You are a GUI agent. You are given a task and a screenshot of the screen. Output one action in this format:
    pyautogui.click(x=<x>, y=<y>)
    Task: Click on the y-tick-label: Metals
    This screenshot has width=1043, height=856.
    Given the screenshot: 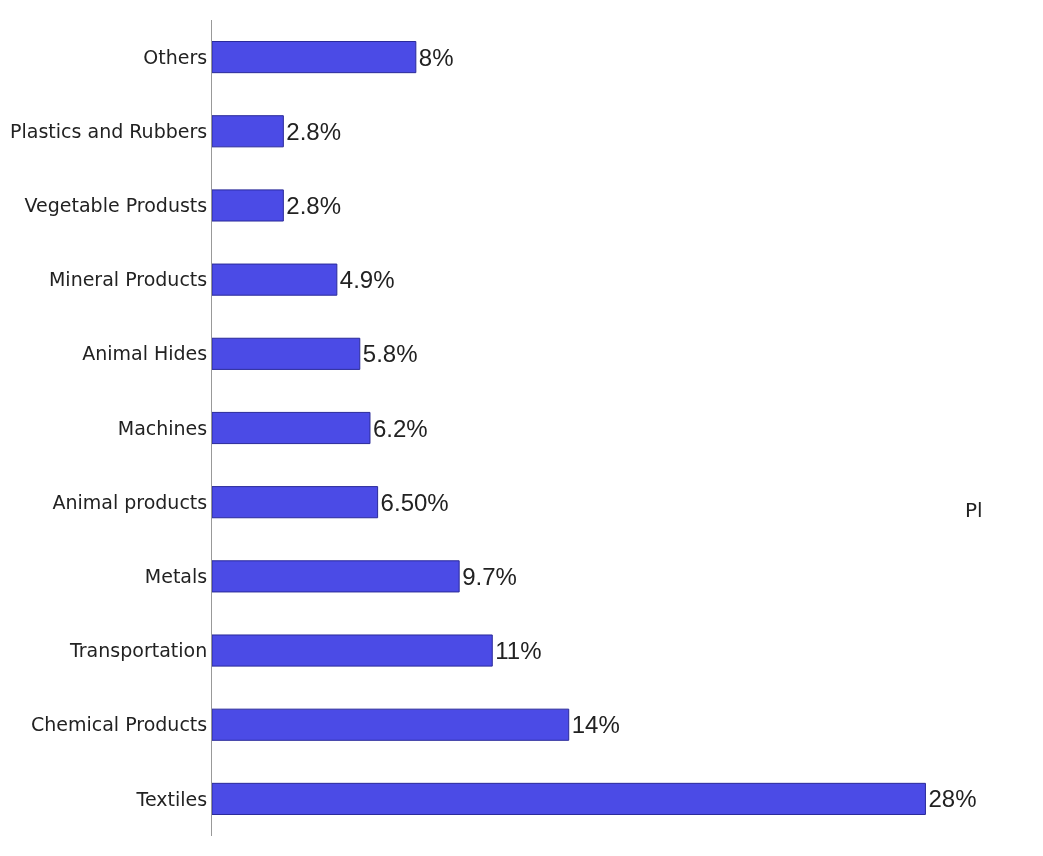 What is the action you would take?
    pyautogui.click(x=176, y=576)
    